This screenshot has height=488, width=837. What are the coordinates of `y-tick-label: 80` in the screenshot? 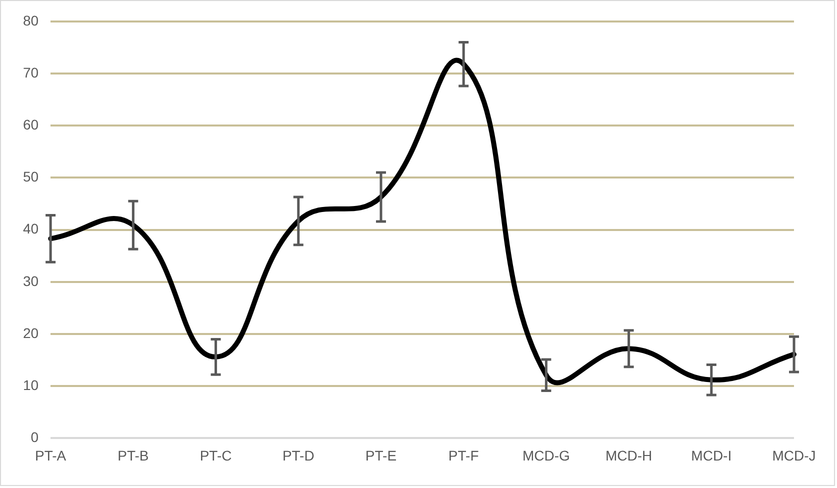 It's located at (30, 20).